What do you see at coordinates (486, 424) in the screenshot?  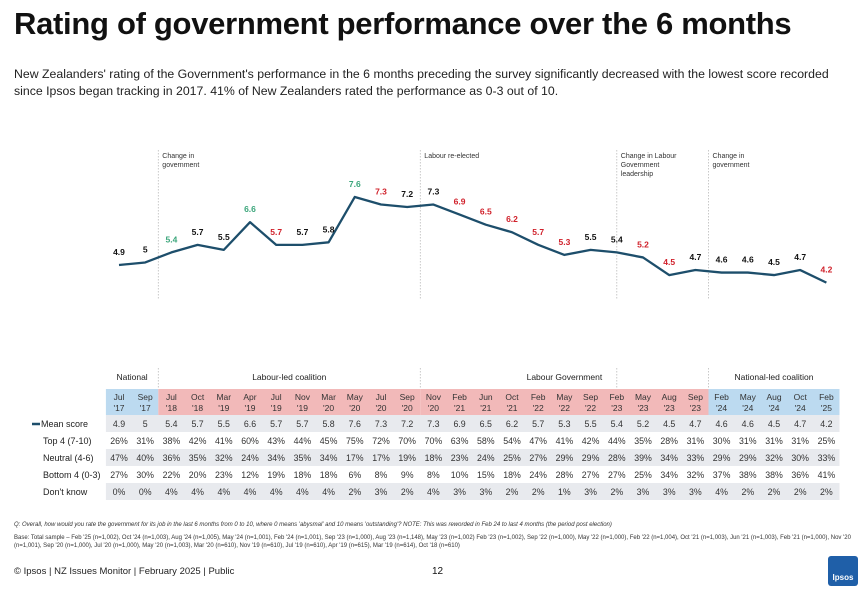 I see `table-cell: 6.5` at bounding box center [486, 424].